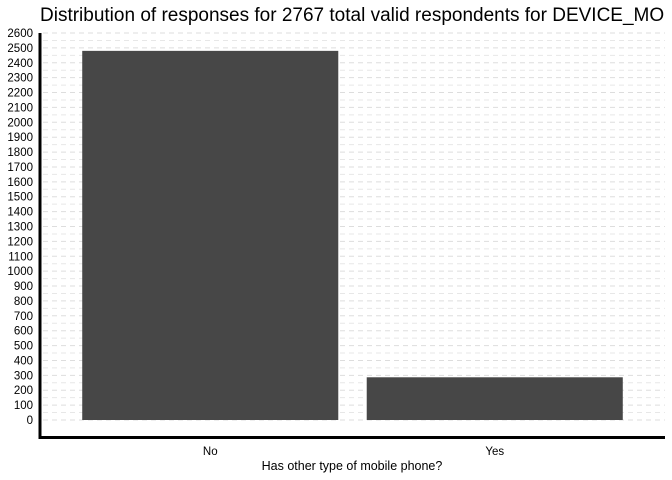 This screenshot has width=672, height=480. What do you see at coordinates (20, 123) in the screenshot?
I see `y-tick-label: 2000` at bounding box center [20, 123].